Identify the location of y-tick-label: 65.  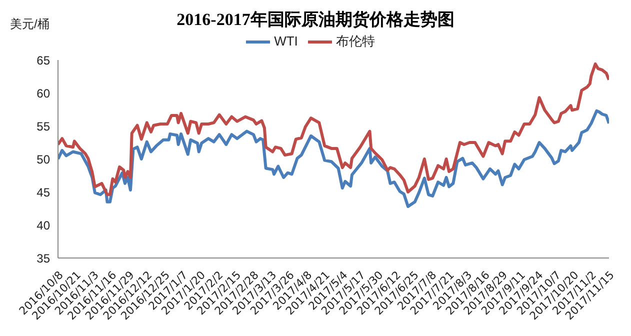
(43, 60).